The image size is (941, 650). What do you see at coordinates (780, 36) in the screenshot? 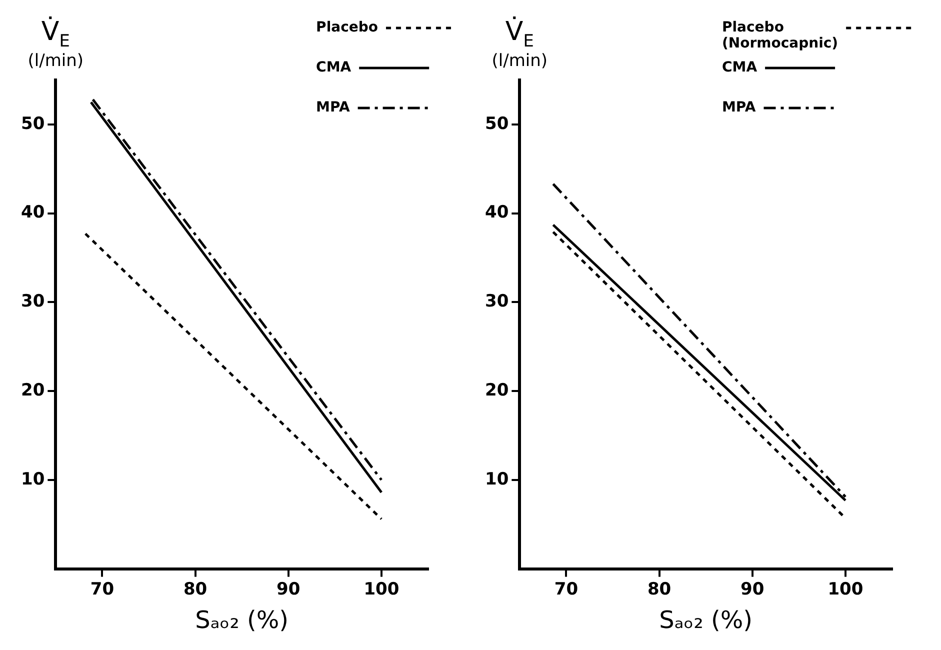
I see `legend-label: Placebo (Normocapnic)` at bounding box center [780, 36].